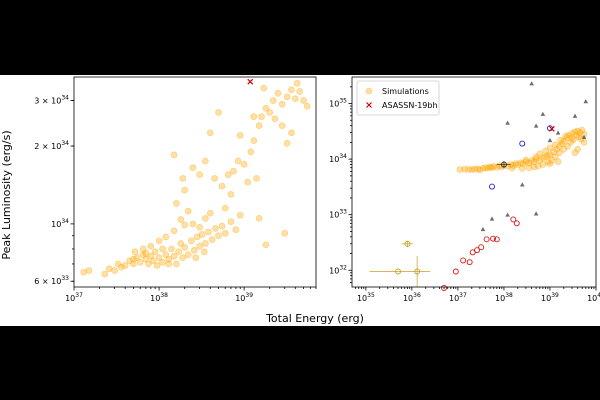 Image resolution: width=600 pixels, height=400 pixels. What do you see at coordinates (314, 318) in the screenshot?
I see `x-axis-label: Total Energy (erg)` at bounding box center [314, 318].